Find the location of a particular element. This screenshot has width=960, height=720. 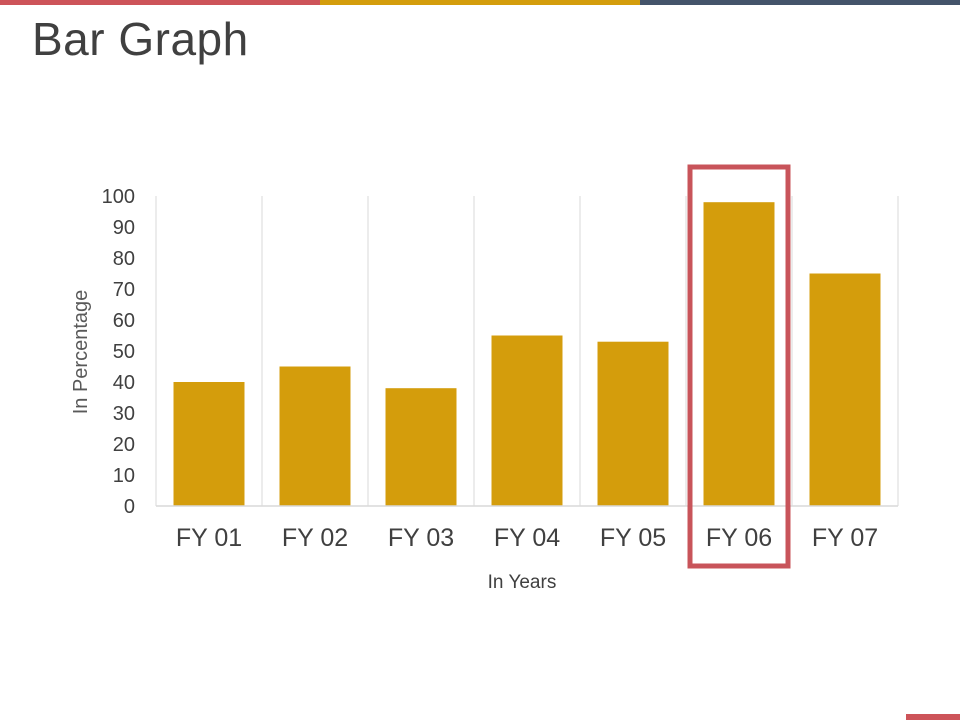

y-tick-label: 10 is located at coordinates (124, 476).